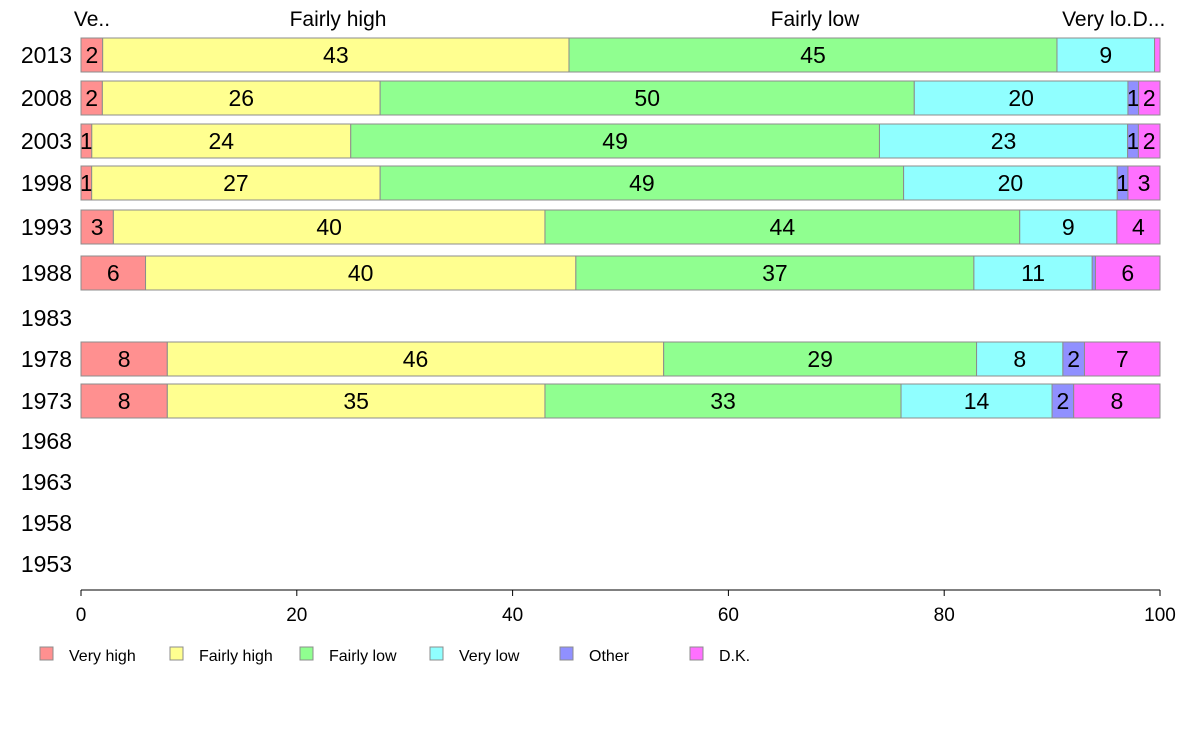 This screenshot has height=736, width=1188. What do you see at coordinates (728, 615) in the screenshot?
I see `x-tick-label: 60` at bounding box center [728, 615].